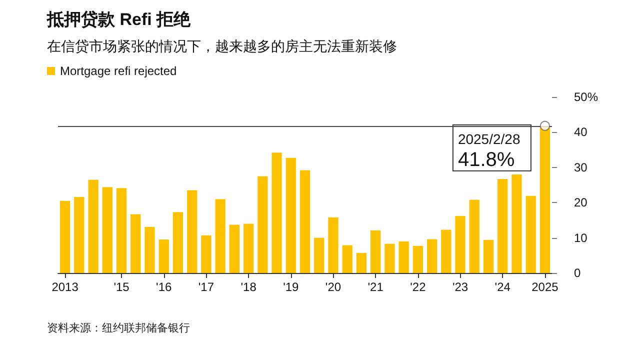 The height and width of the screenshot is (350, 623). Describe the element at coordinates (118, 71) in the screenshot. I see `legend-label: Mortgage refi rejected` at that location.